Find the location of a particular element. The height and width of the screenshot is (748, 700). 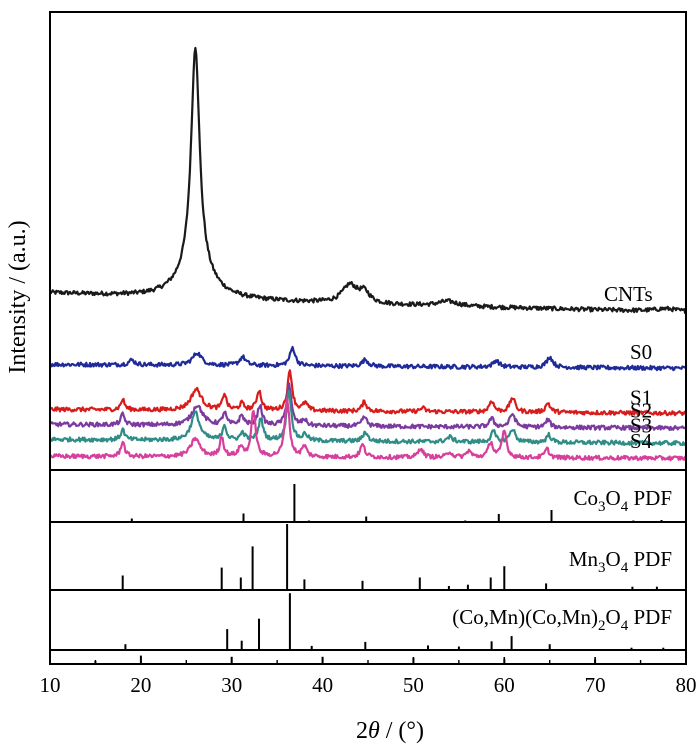

series-label-s1: S1 is located at coordinates (641, 398).